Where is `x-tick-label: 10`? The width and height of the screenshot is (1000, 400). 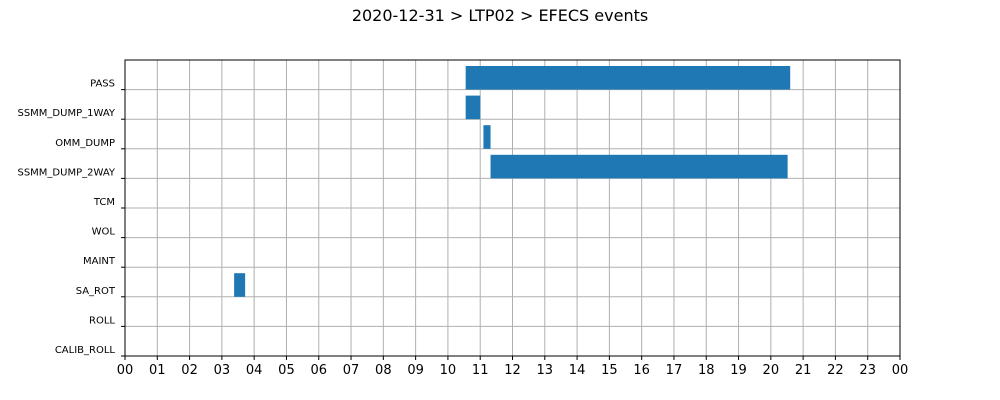
x-tick-label: 10 is located at coordinates (448, 370).